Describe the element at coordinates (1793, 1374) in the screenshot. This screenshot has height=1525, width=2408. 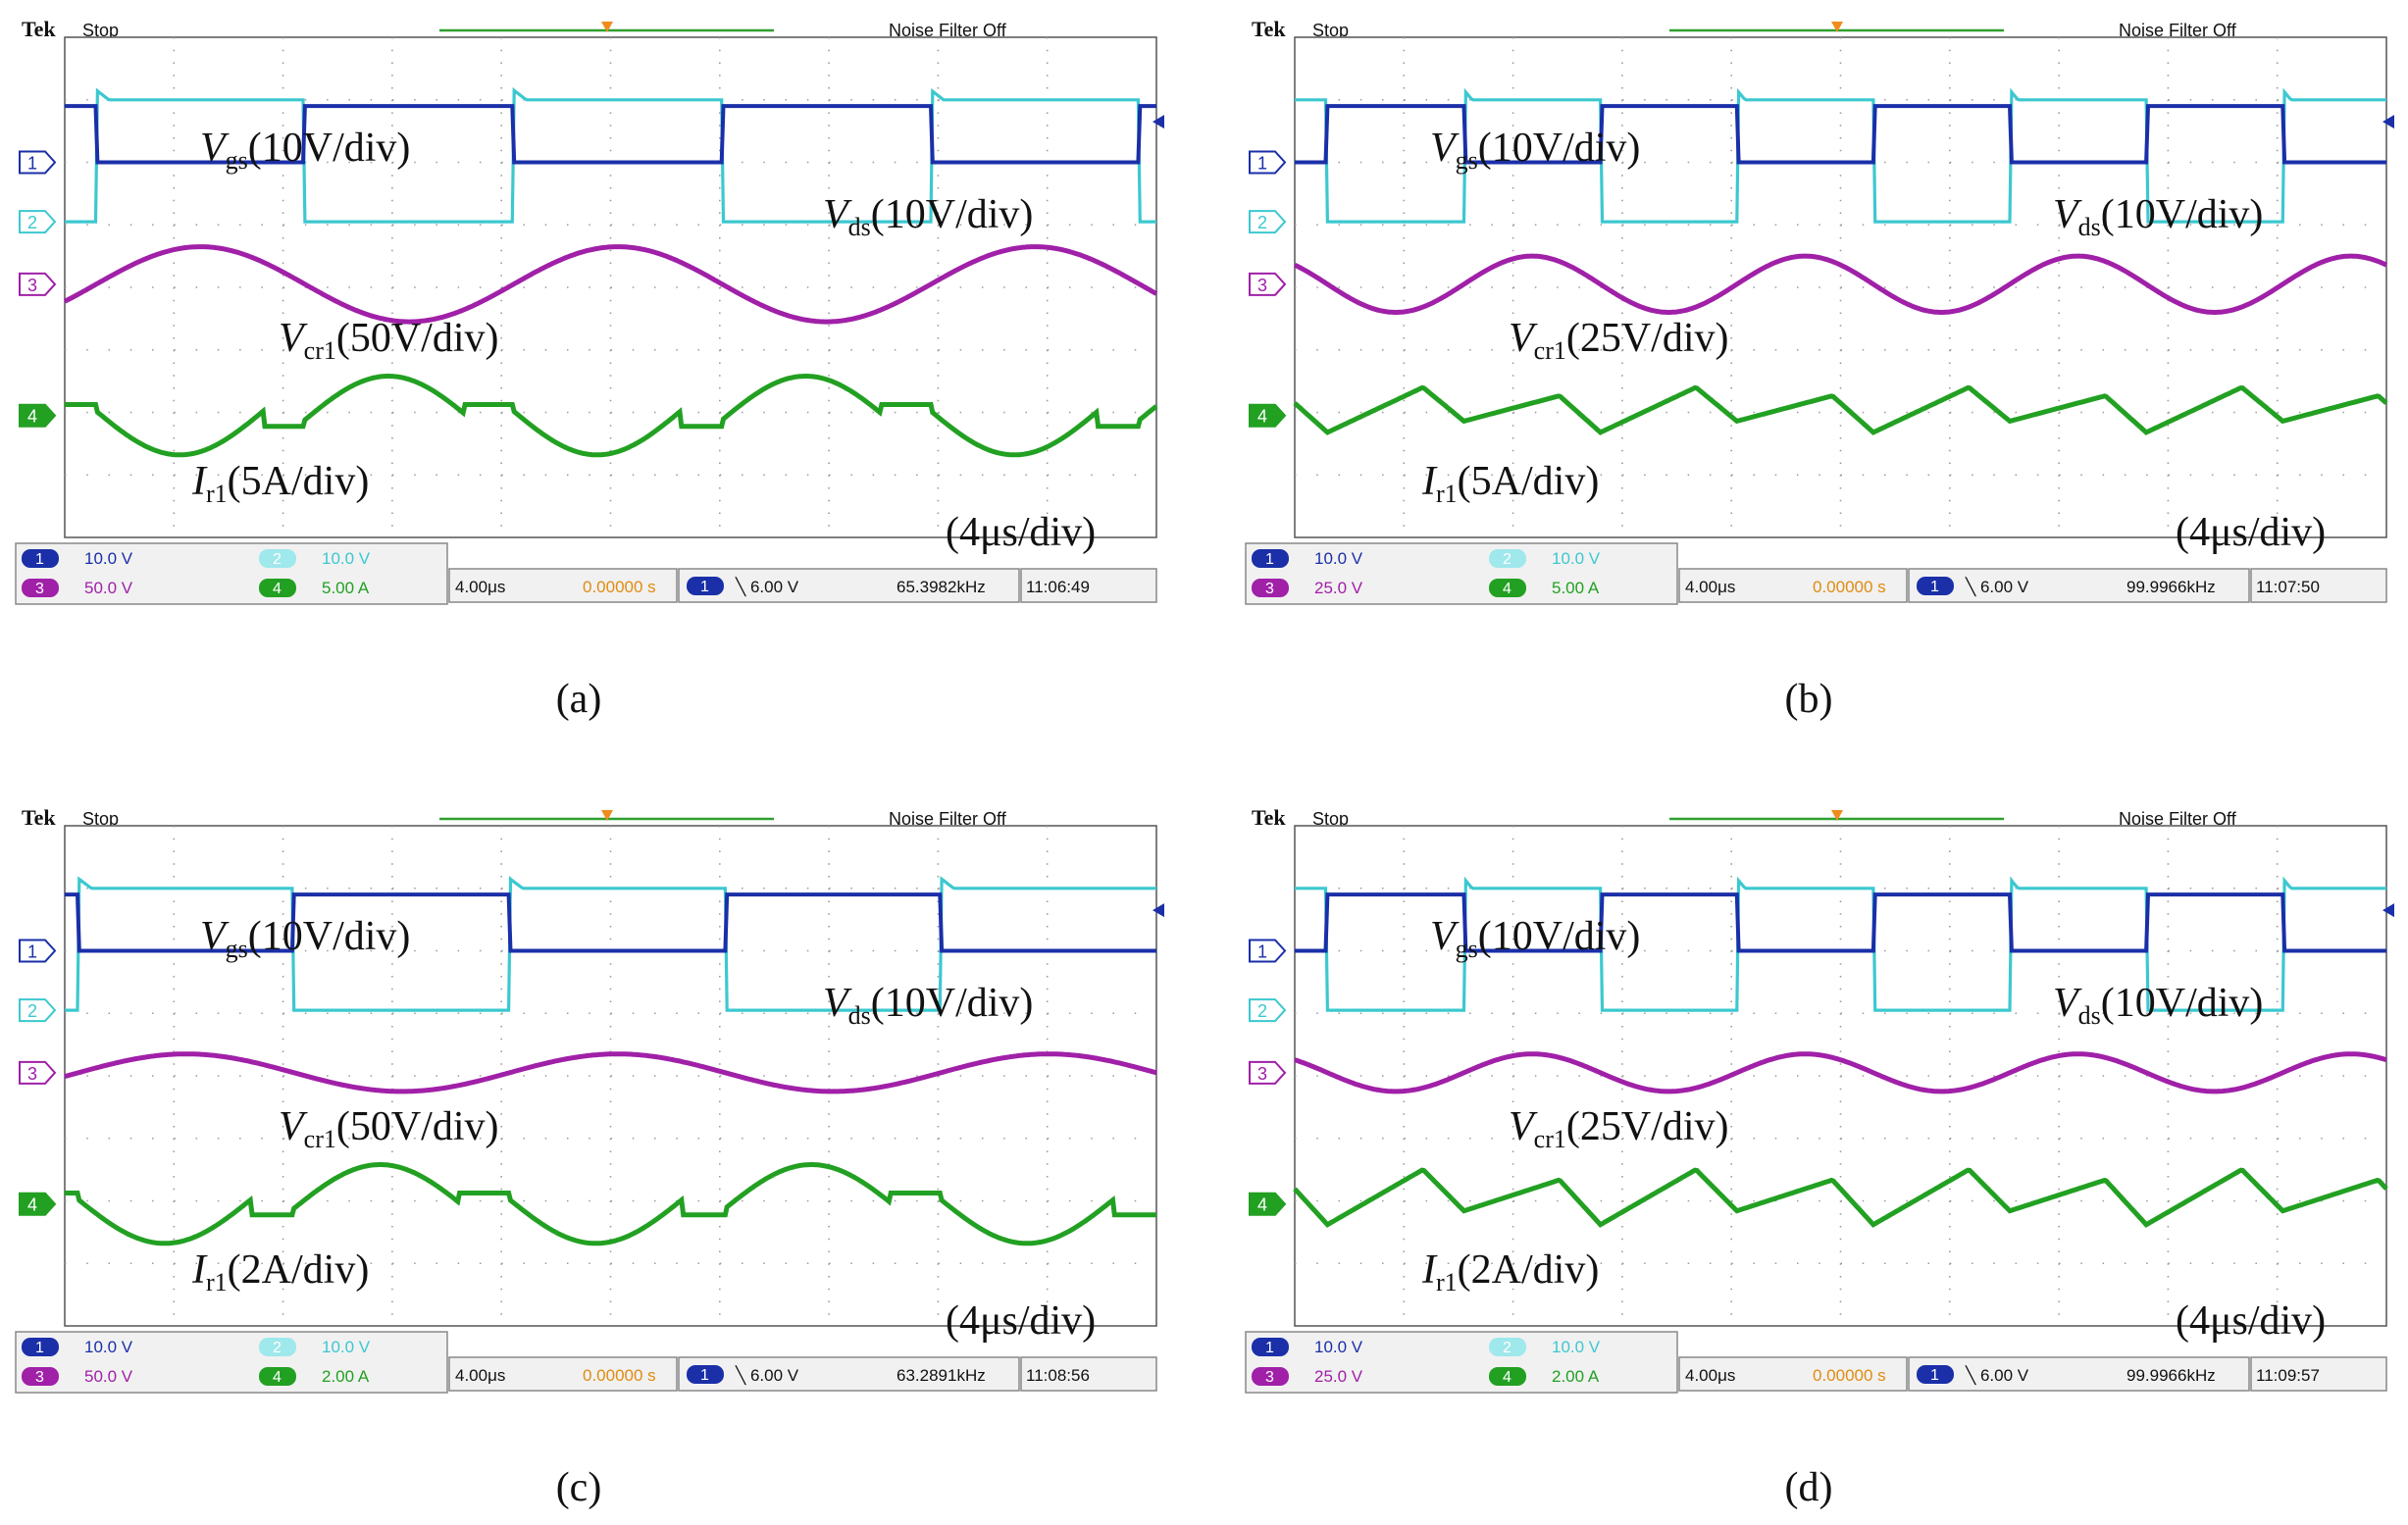
I see `timebase-box` at that location.